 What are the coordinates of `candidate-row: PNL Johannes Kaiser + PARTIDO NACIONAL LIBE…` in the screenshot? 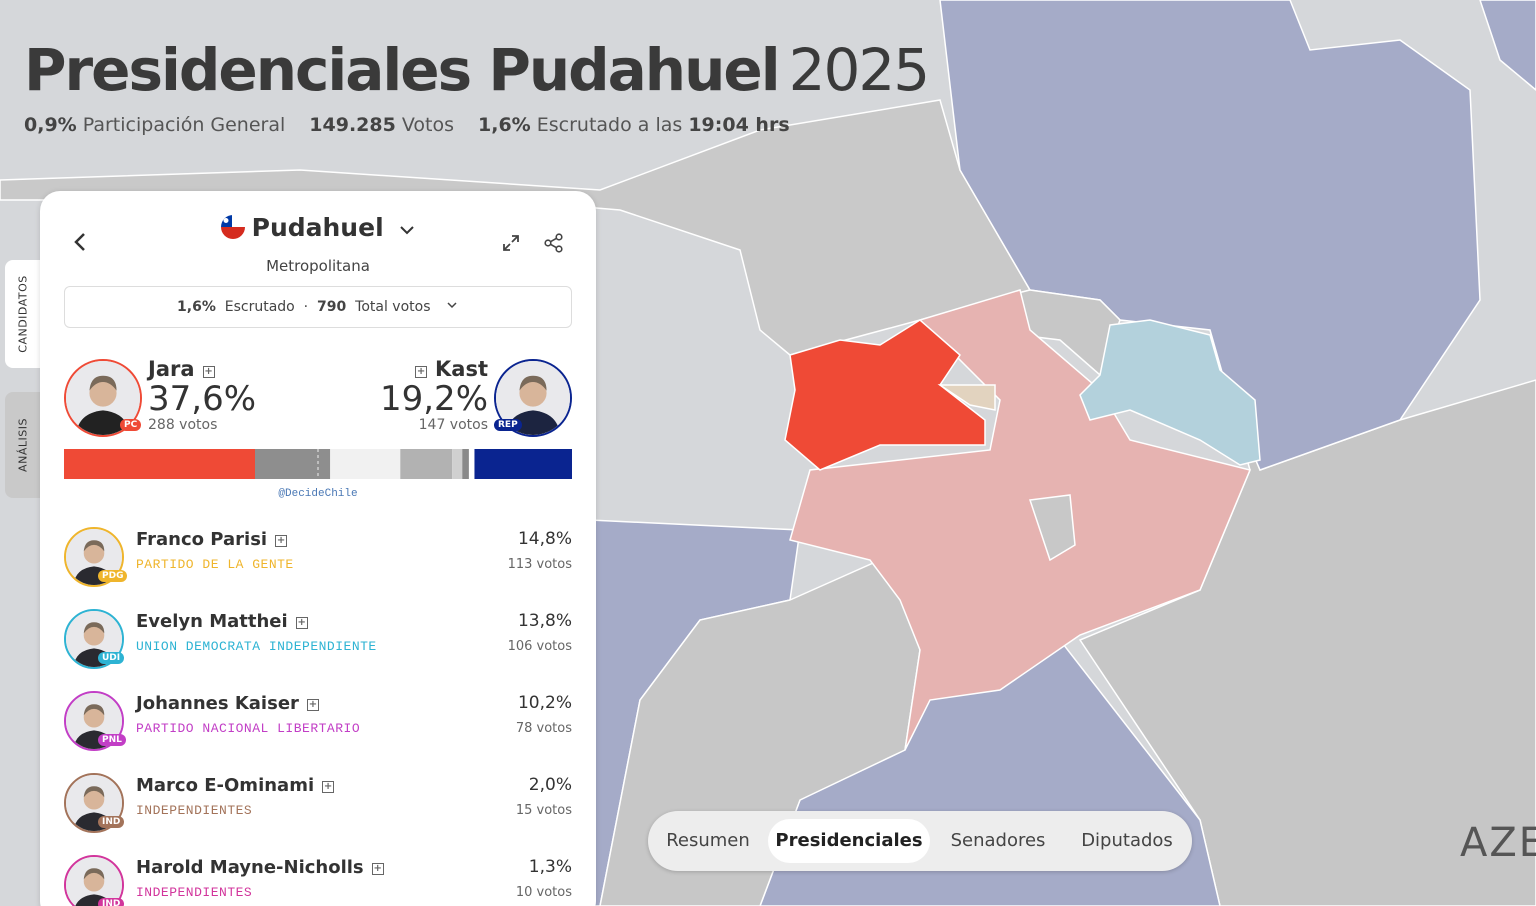 It's located at (318, 718).